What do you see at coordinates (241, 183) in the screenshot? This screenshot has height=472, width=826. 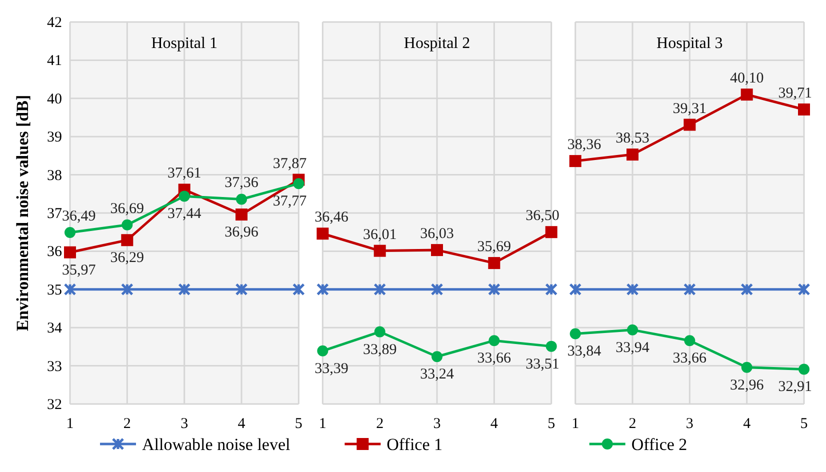 I see `data-label: 37,36` at bounding box center [241, 183].